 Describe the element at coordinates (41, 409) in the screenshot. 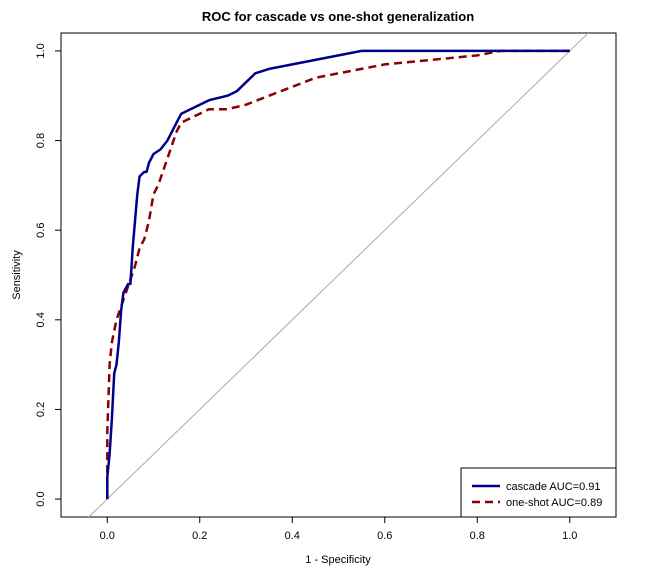

I see `y-tick-label: 0.2` at that location.